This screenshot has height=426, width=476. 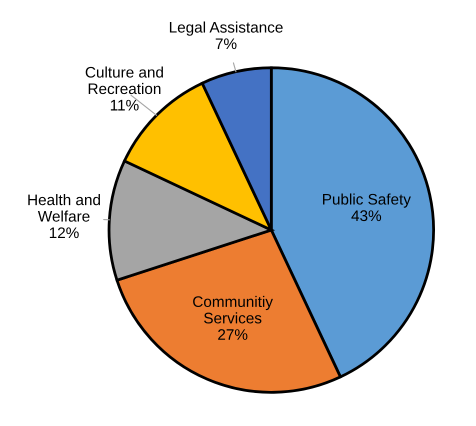 I want to click on data-label: 12%, so click(x=64, y=232).